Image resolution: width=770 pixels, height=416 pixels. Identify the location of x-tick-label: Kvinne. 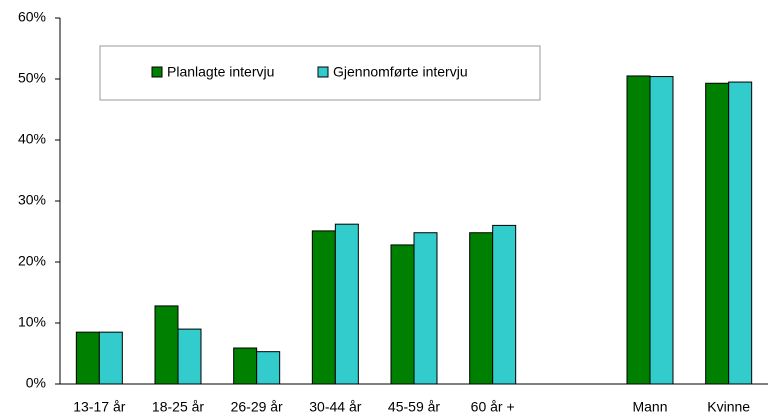
(728, 407).